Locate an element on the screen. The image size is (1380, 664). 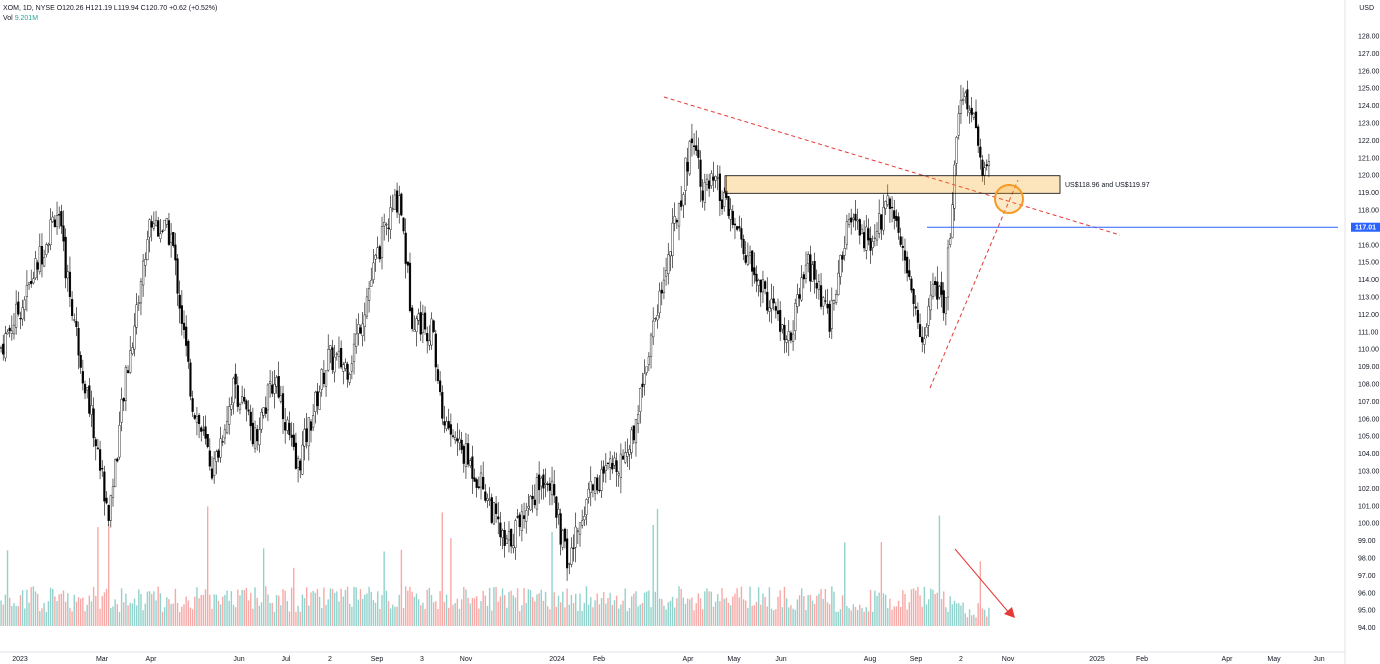
volume-label: Vol is located at coordinates (8, 18).